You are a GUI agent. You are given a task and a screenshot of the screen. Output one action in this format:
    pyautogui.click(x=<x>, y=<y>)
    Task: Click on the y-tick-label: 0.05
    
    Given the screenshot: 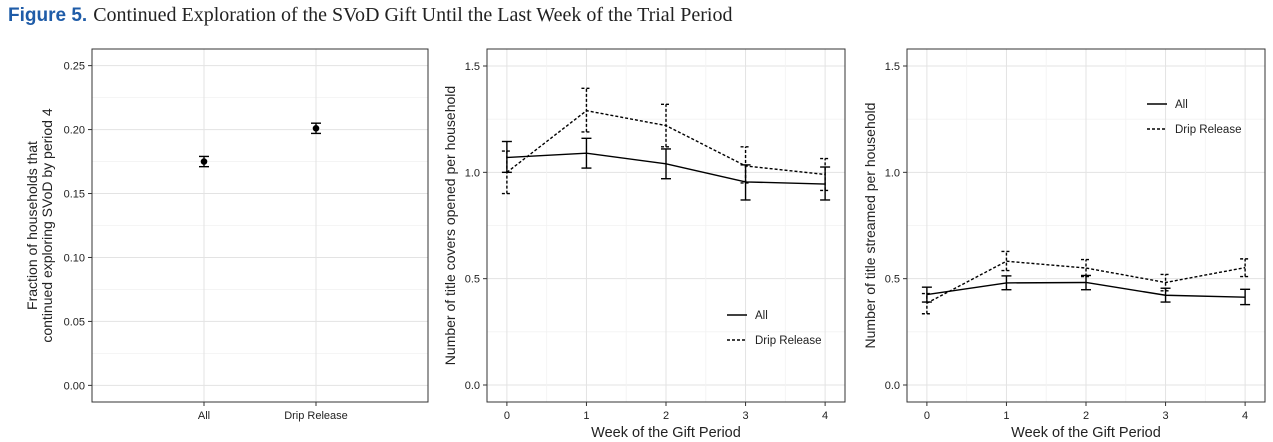 What is the action you would take?
    pyautogui.click(x=74, y=322)
    